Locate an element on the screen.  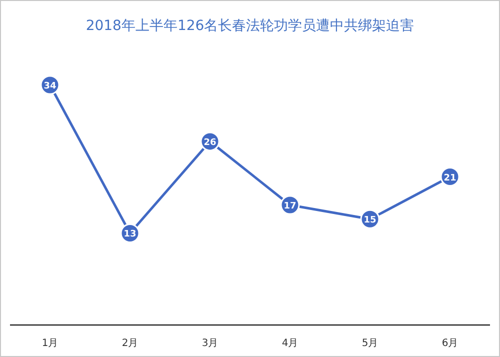
data-label: 21 is located at coordinates (450, 178).